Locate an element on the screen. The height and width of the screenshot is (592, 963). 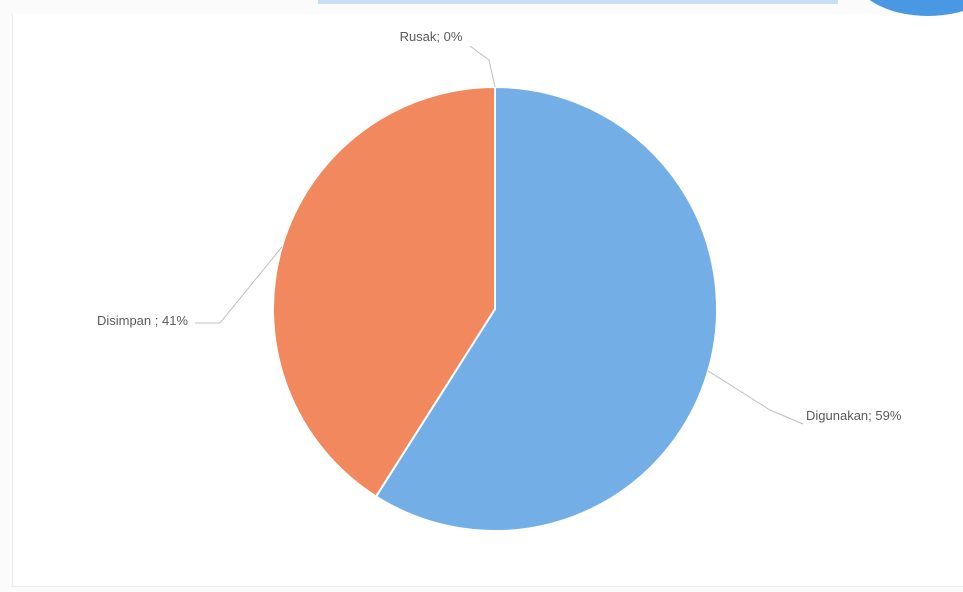
label-digunakan: Digunakan; 59% is located at coordinates (854, 415).